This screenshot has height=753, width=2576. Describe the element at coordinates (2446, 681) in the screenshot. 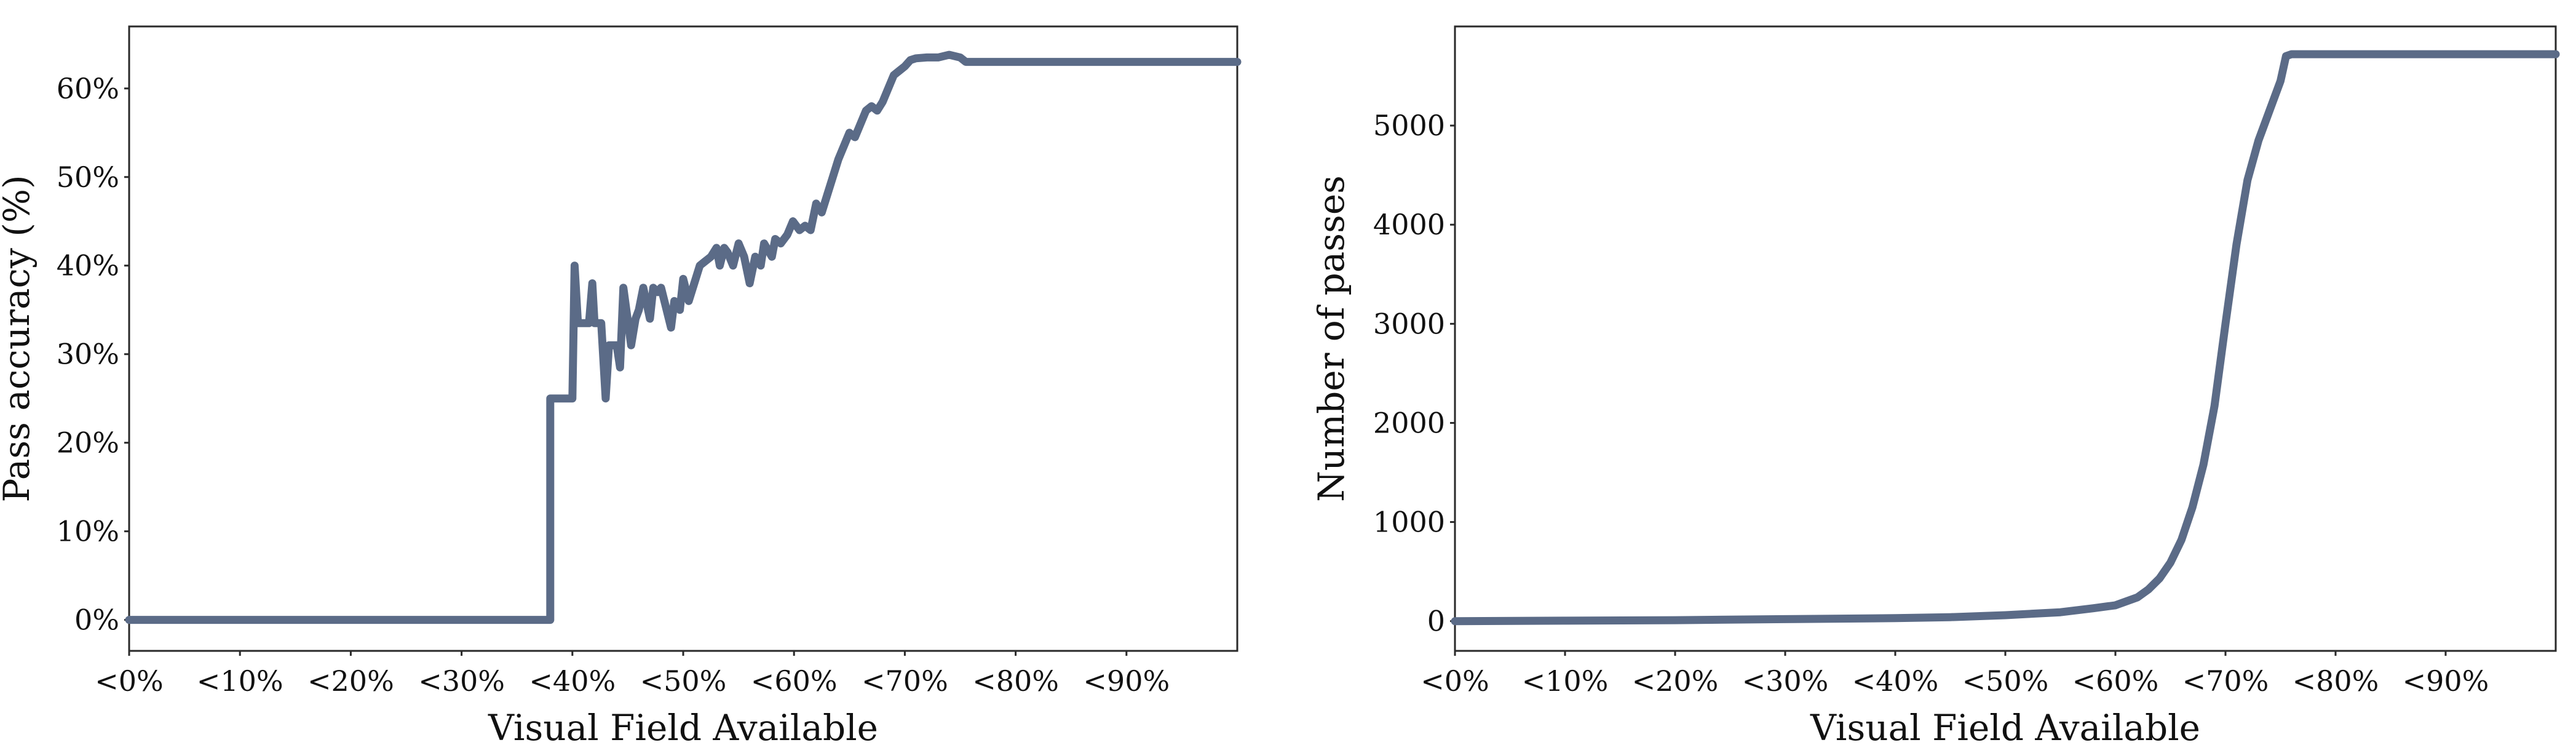

I see `passes-x-tick-label: <90%` at that location.